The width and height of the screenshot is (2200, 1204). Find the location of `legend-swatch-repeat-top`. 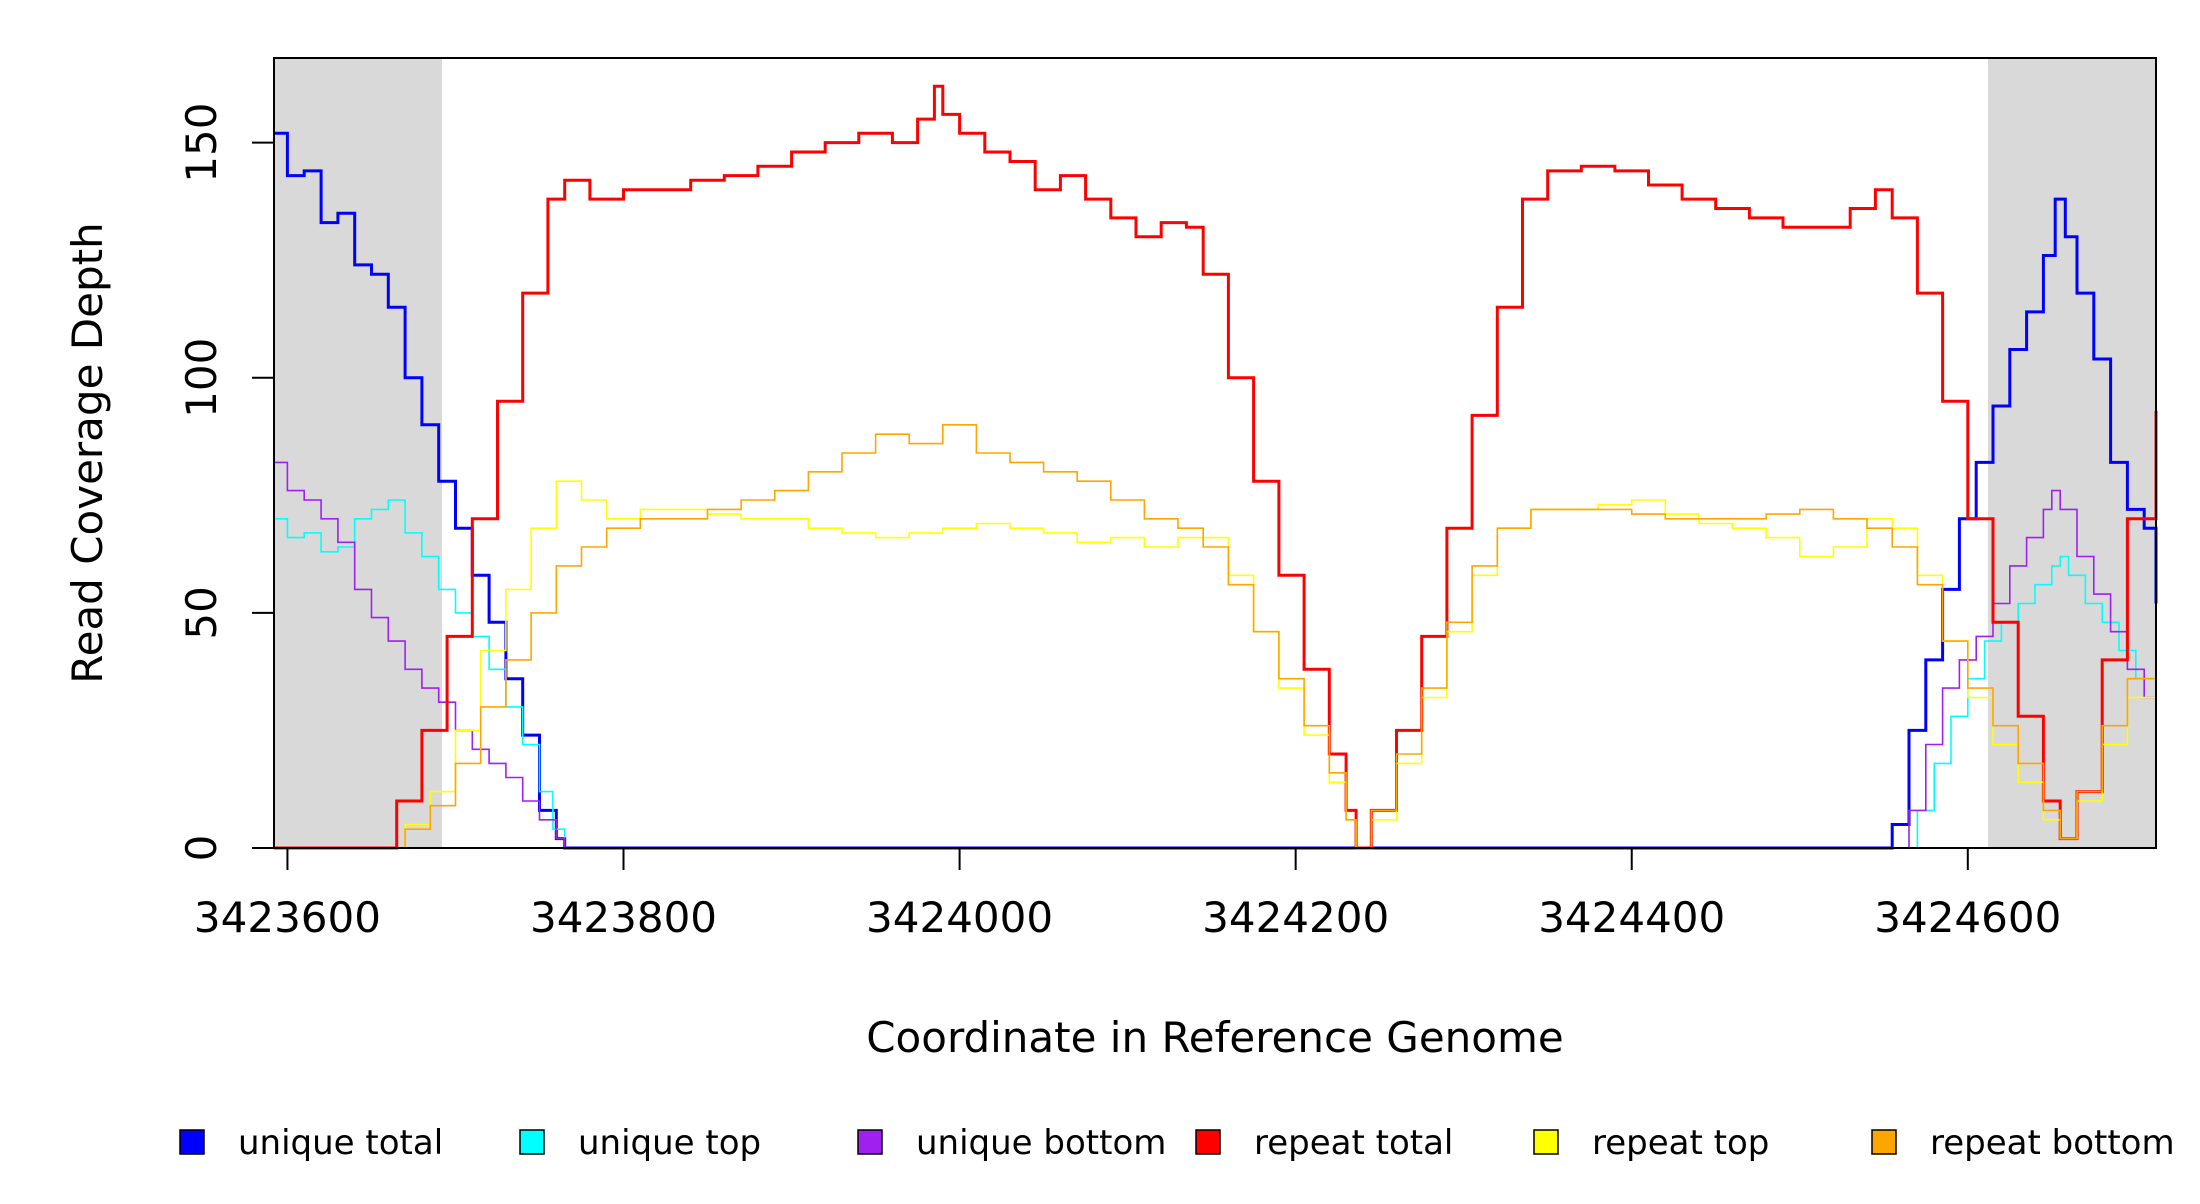

legend-swatch-repeat-top is located at coordinates (1546, 1142).